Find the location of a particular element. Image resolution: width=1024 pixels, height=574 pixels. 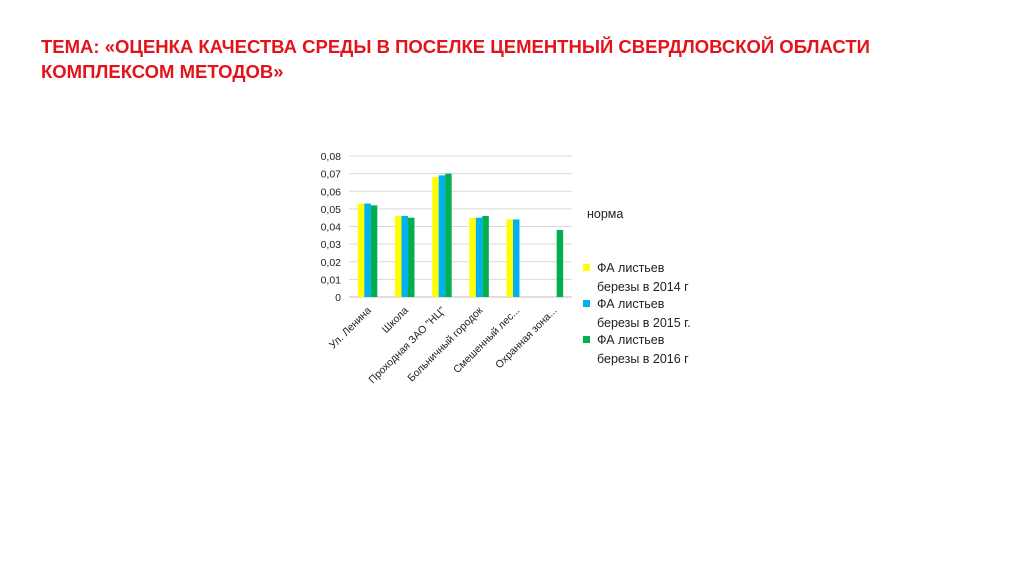

legend-norm-label: норма is located at coordinates (605, 214).